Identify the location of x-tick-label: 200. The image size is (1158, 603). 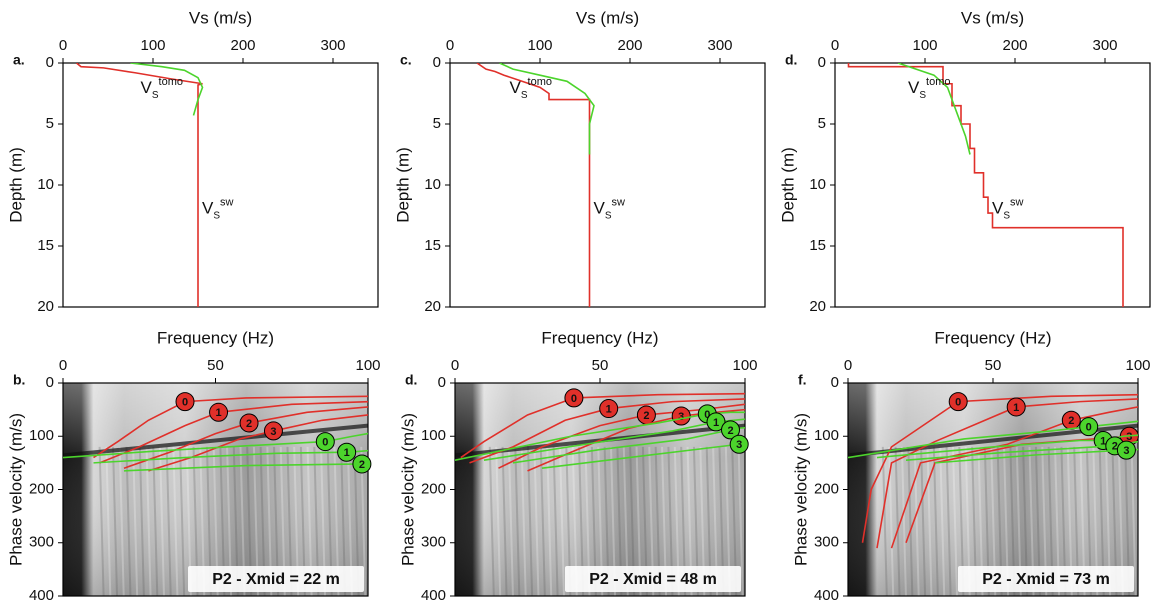
(1014, 45).